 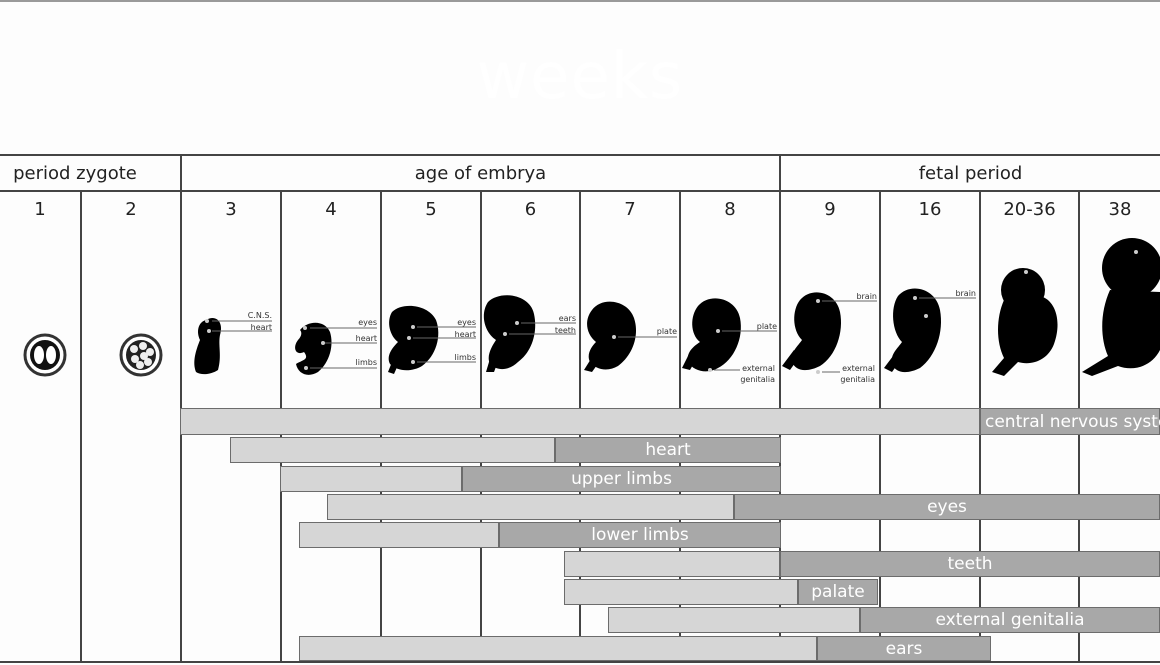 I want to click on bar-genitalia-dark: external genitalia, so click(x=1010, y=620).